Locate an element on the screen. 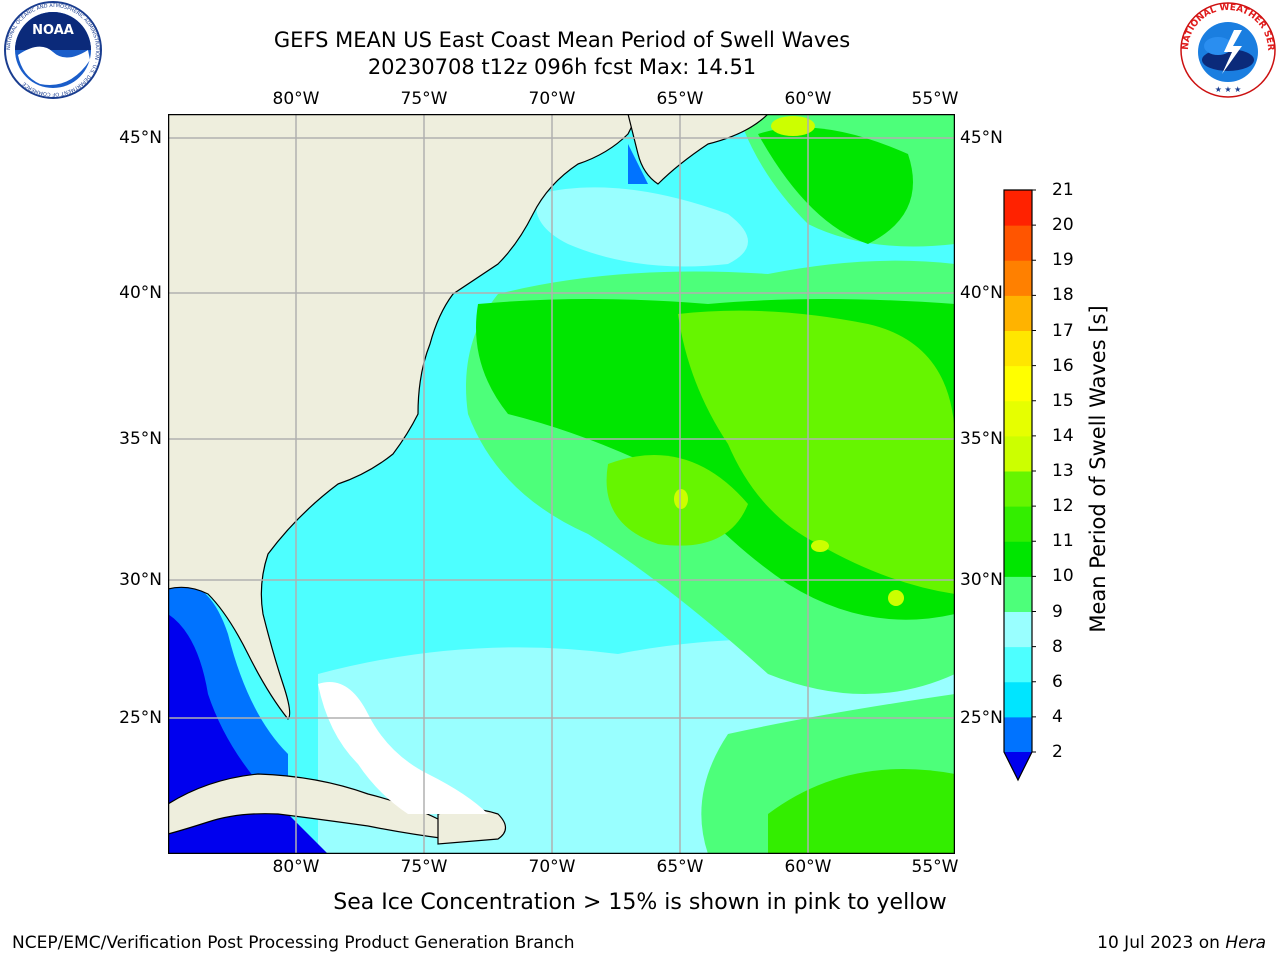 This screenshot has height=960, width=1280. lon-label-top-2: 70°W is located at coordinates (552, 99).